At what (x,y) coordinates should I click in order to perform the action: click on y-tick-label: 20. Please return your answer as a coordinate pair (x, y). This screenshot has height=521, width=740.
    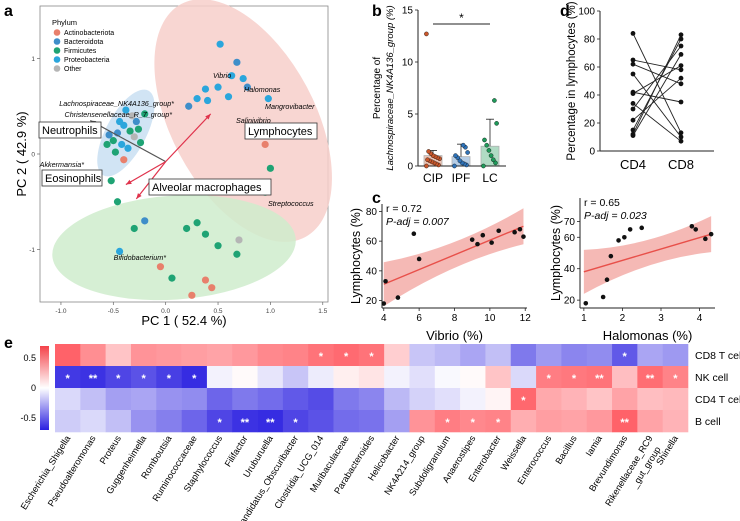
    Looking at the image, I should click on (372, 301).